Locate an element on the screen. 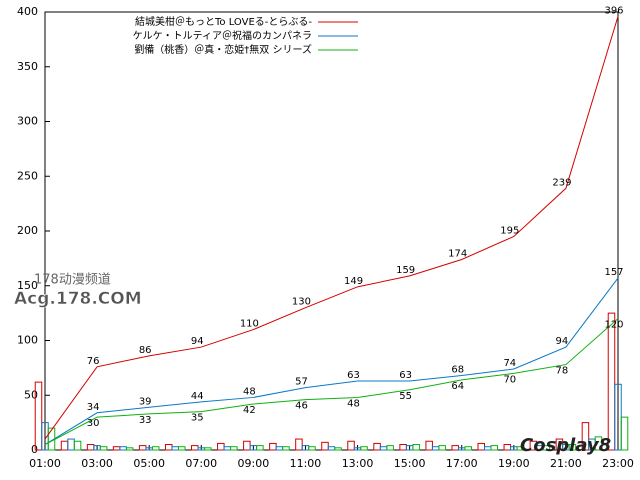  data-label: 33 is located at coordinates (145, 420).